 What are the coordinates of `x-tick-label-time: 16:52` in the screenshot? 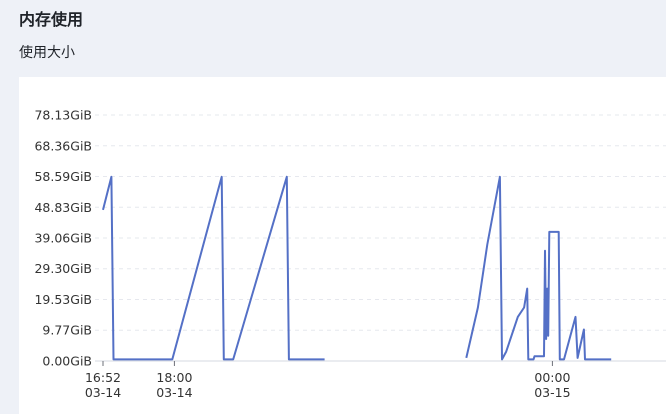 It's located at (103, 377).